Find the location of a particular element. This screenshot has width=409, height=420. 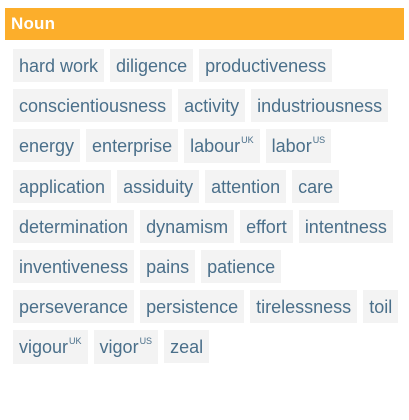

synonym-word: labour is located at coordinates (215, 146).